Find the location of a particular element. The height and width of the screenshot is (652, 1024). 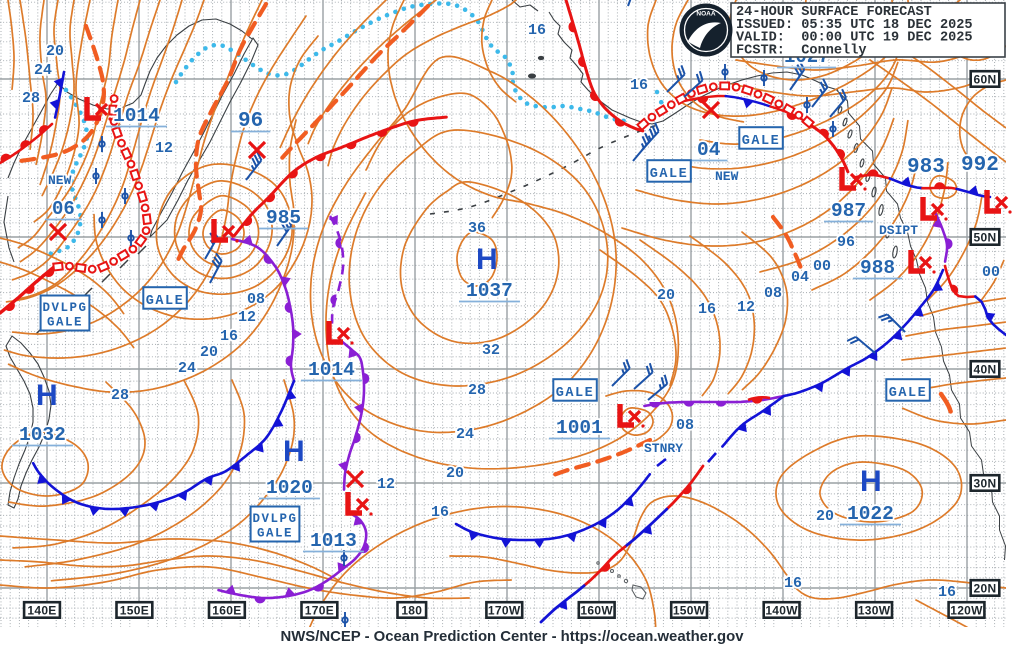

svg-text: 1032 is located at coordinates (42, 435).